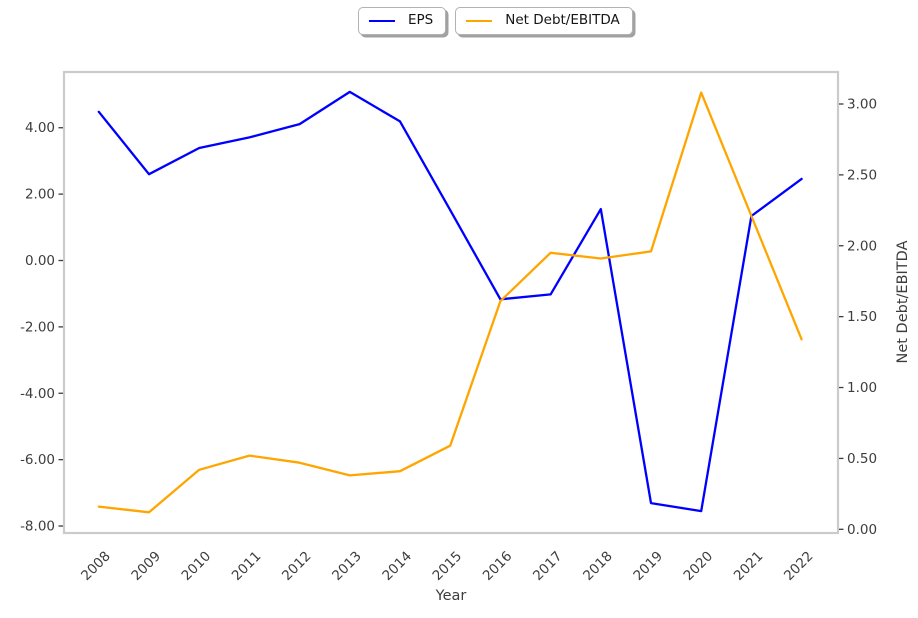  Describe the element at coordinates (347, 566) in the screenshot. I see `x-axis-tick-label: 2013` at that location.